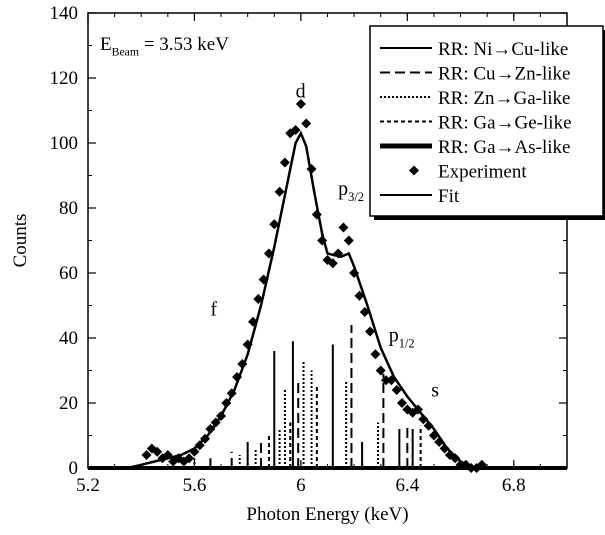  Describe the element at coordinates (407, 485) in the screenshot. I see `x-tick-label: 6.4` at that location.